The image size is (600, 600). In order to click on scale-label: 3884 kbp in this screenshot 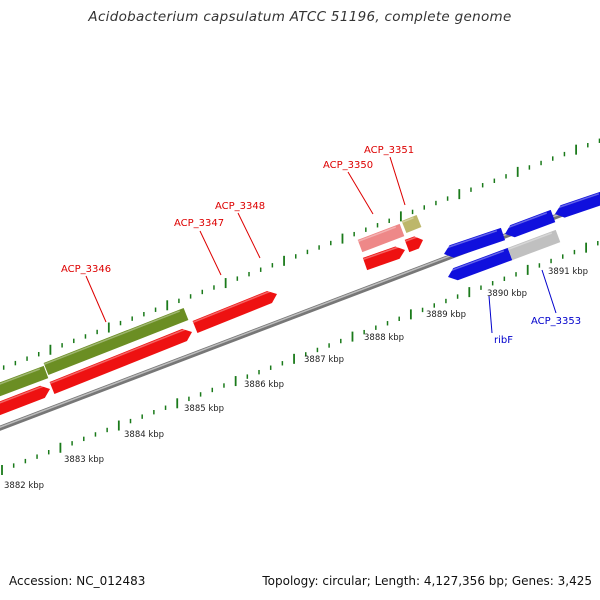, I will do `click(144, 435)`.